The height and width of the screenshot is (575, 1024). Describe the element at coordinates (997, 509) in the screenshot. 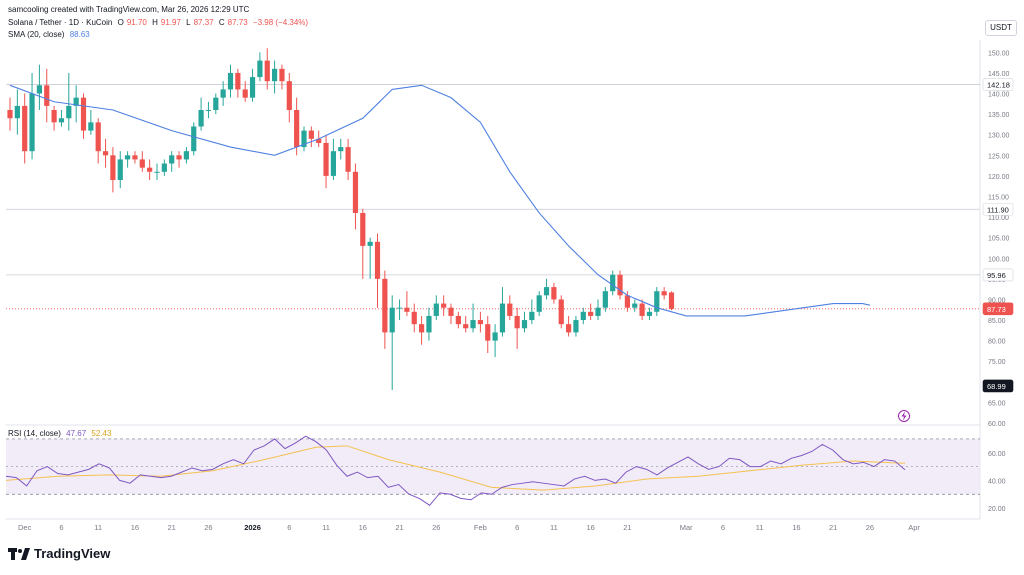

I see `rsi-tick-label: 20.00` at that location.